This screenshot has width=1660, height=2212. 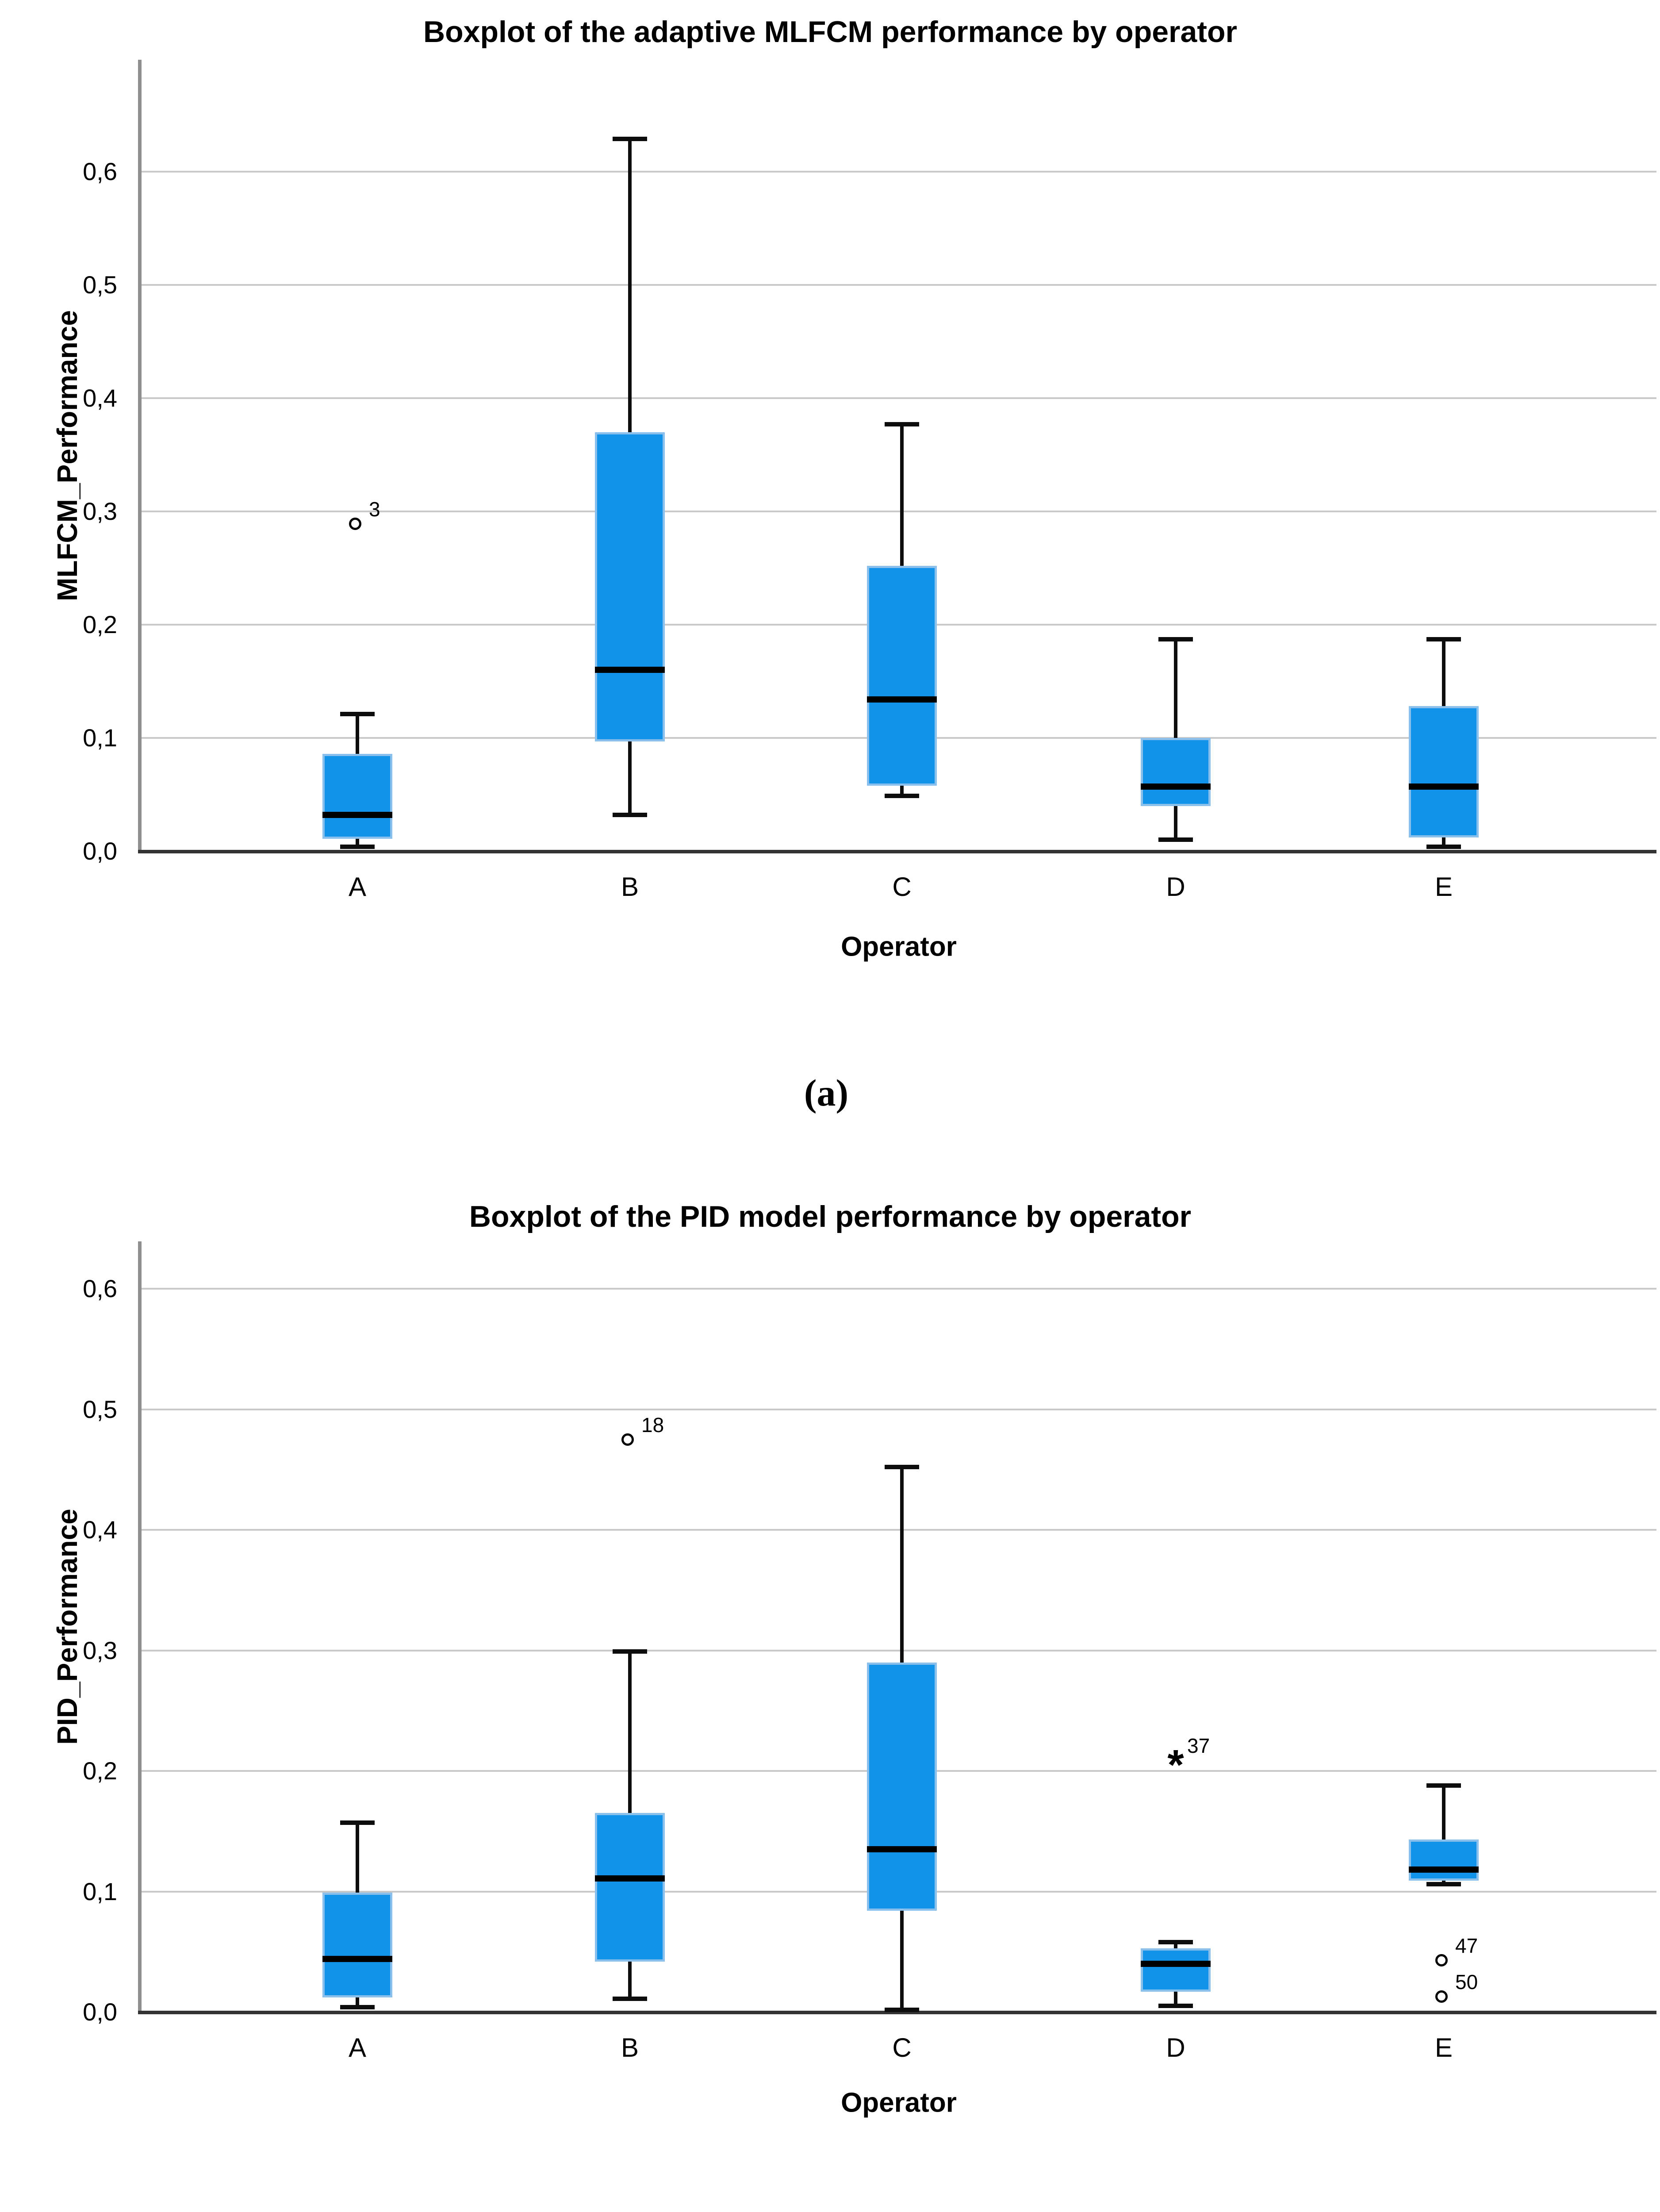 I want to click on chart-a-y-axis-title: MLFCM_Performance, so click(x=67, y=455).